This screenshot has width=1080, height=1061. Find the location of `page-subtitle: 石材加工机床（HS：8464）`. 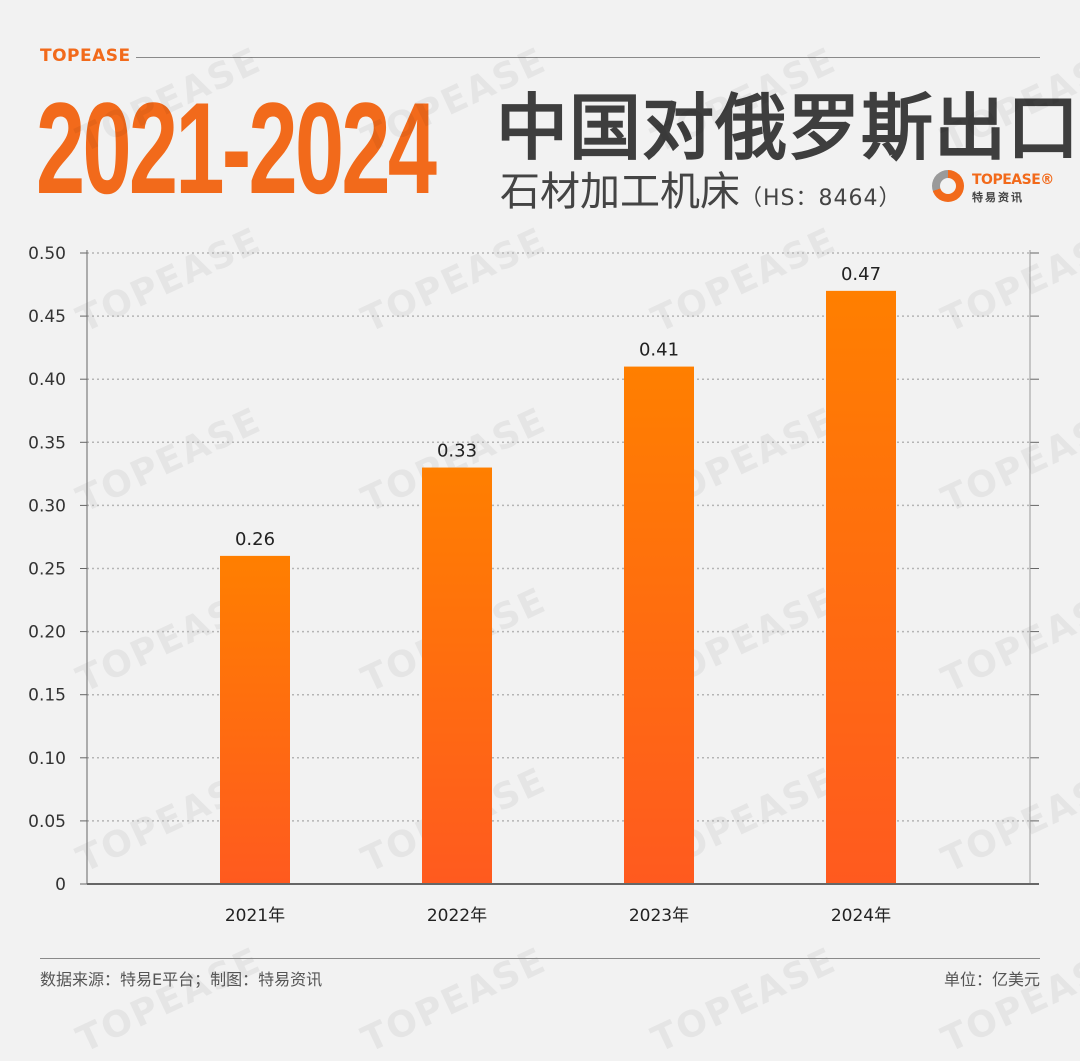

page-subtitle: 石材加工机床（HS：8464） is located at coordinates (701, 195).